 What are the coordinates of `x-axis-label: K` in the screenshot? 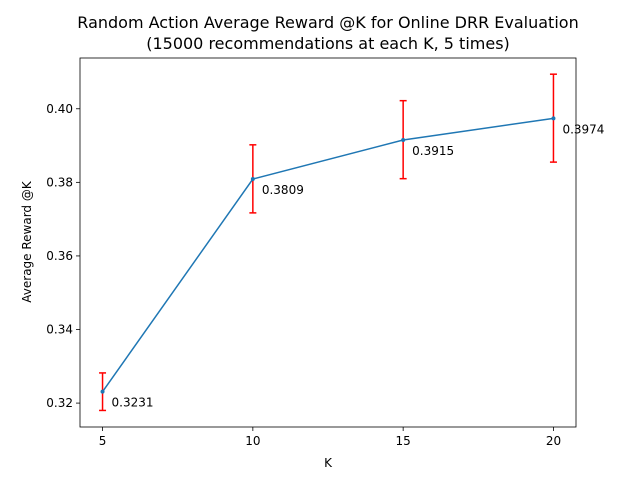 It's located at (328, 463).